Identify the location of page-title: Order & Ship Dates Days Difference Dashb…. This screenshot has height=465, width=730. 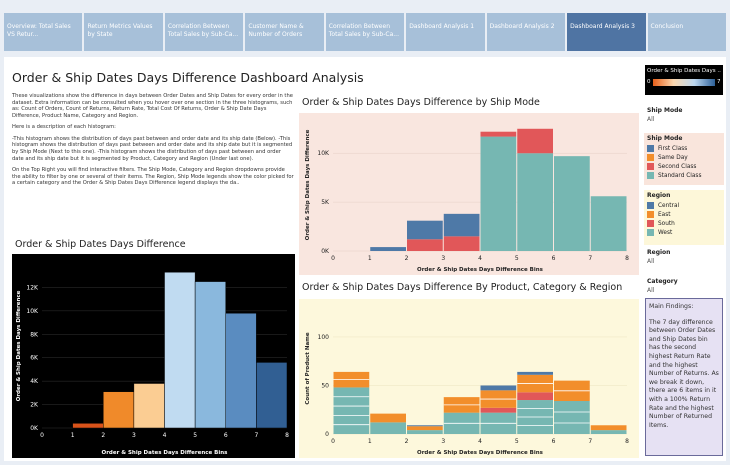
(188, 77).